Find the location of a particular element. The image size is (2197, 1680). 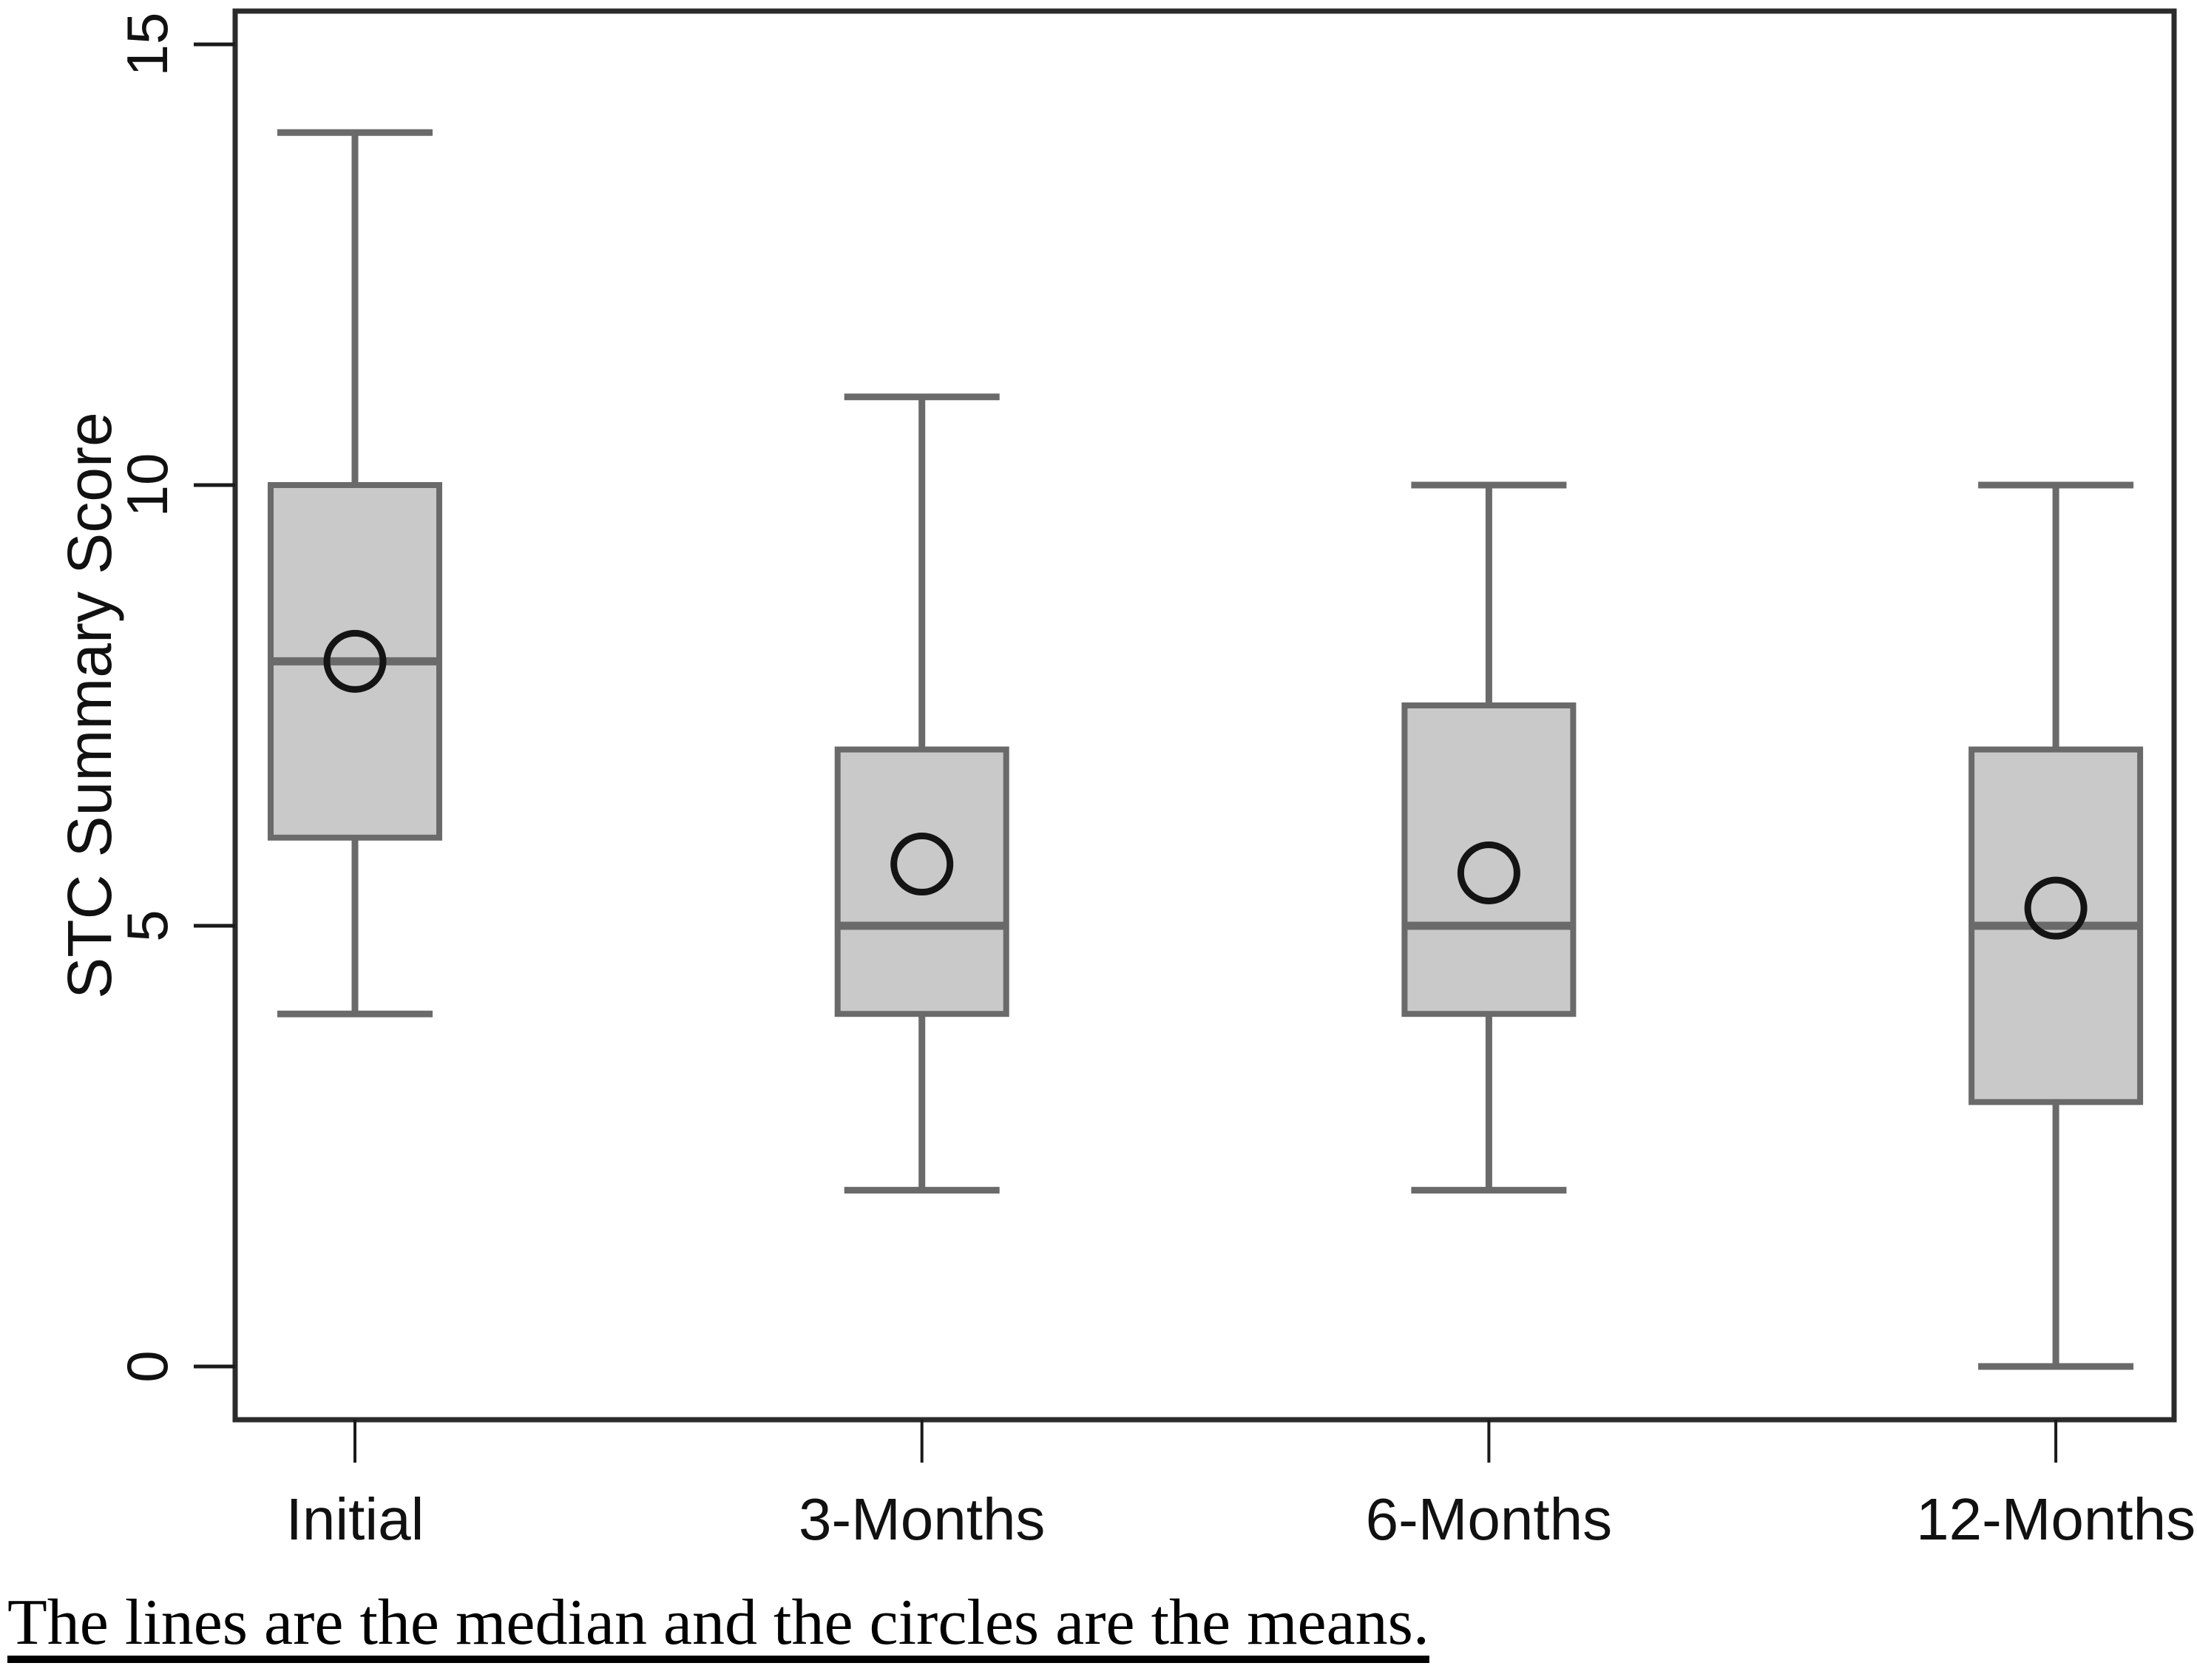

box-group-6-months is located at coordinates (1489, 838).